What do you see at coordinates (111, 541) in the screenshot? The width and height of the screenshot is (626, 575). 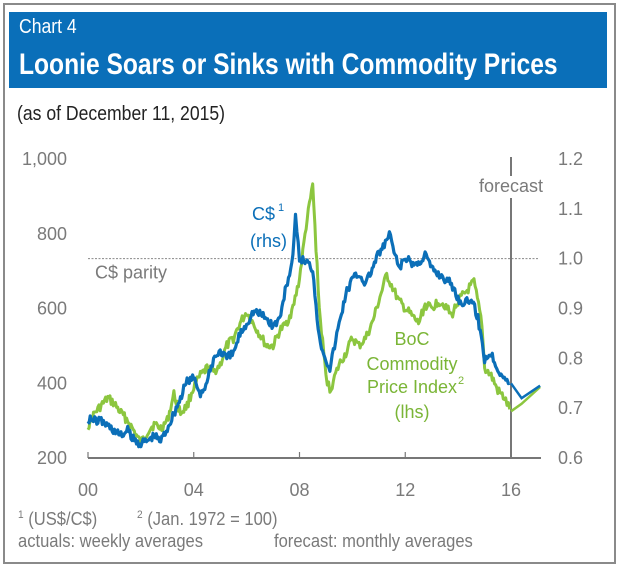 I see `note-actuals: actuals: weekly averages` at bounding box center [111, 541].